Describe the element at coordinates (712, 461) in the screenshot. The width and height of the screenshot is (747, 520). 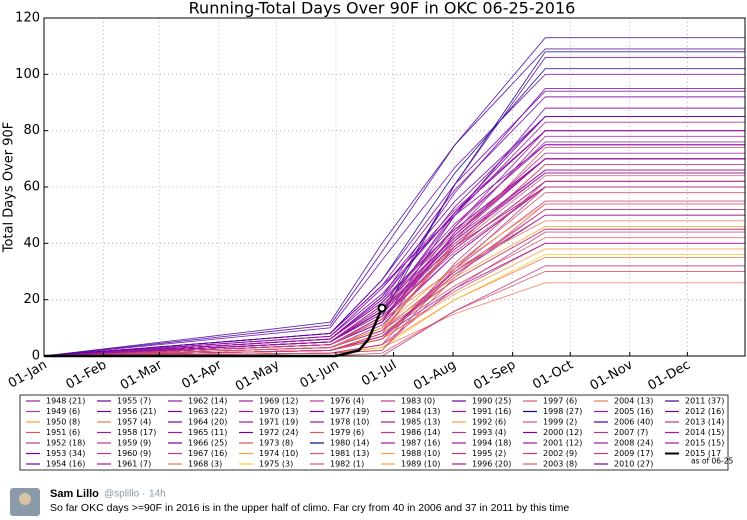
I see `legend-note: as of 06-25` at that location.